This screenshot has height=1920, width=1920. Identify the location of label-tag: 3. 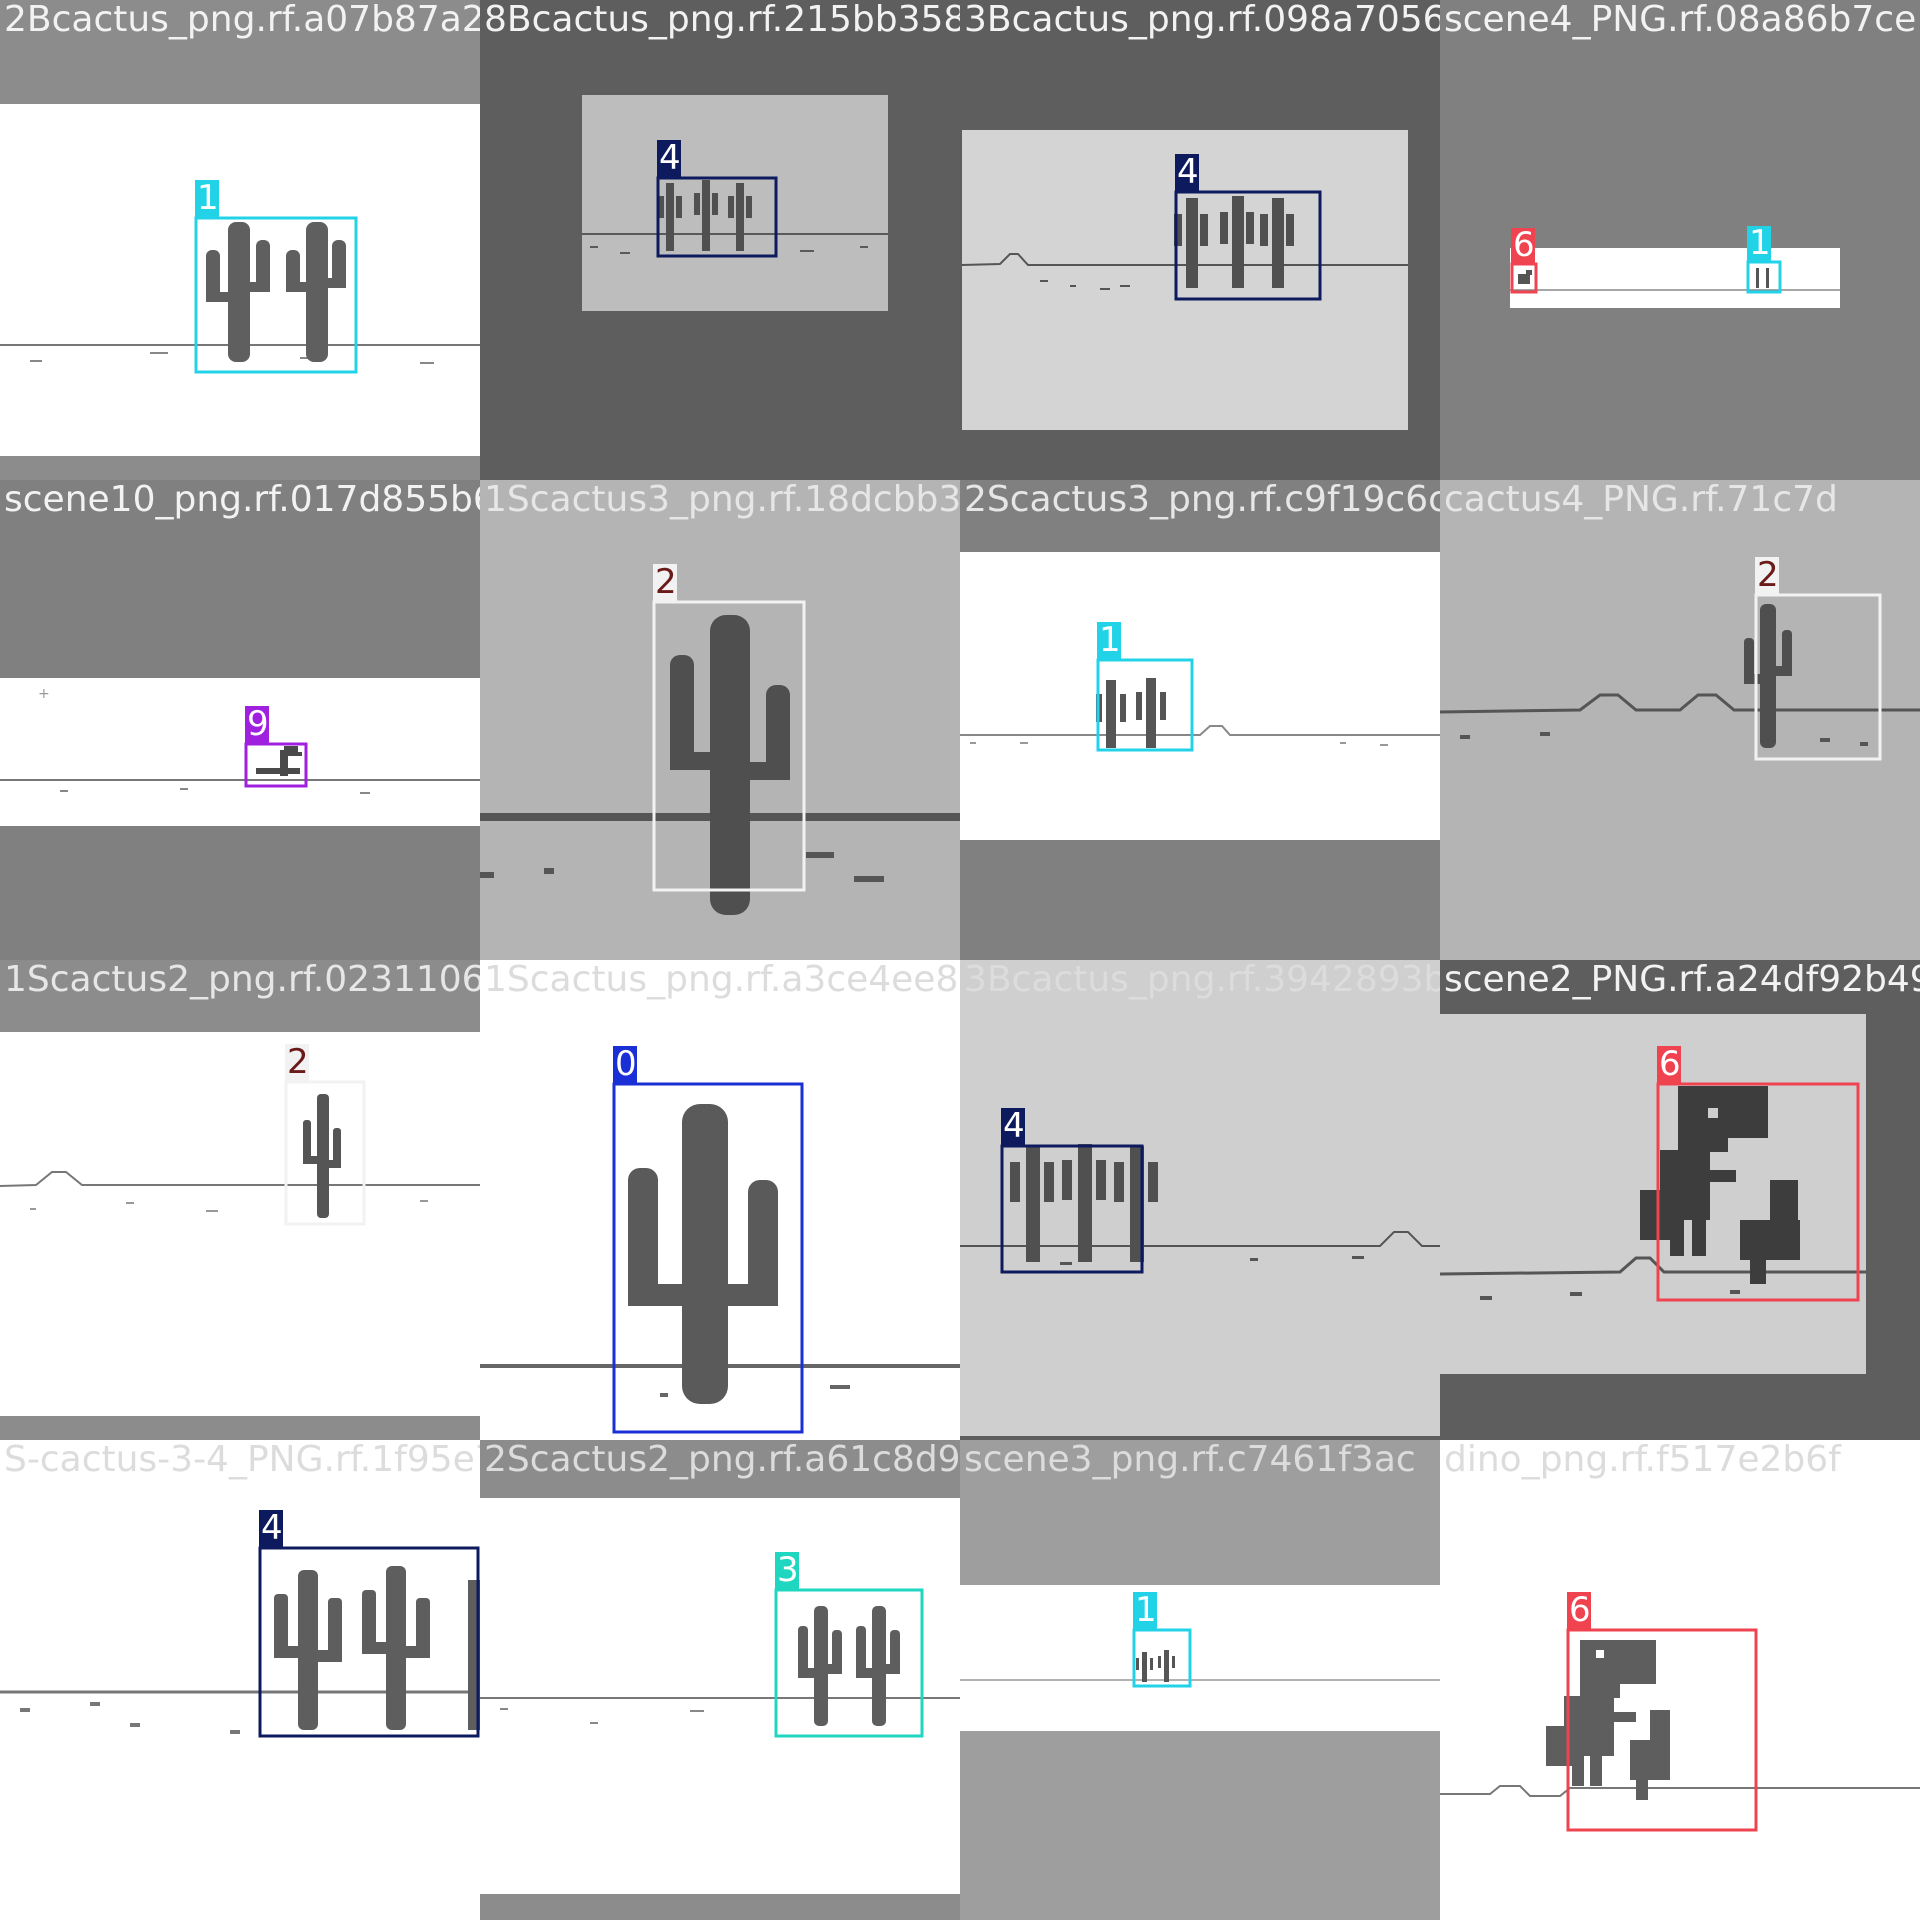
(787, 1570).